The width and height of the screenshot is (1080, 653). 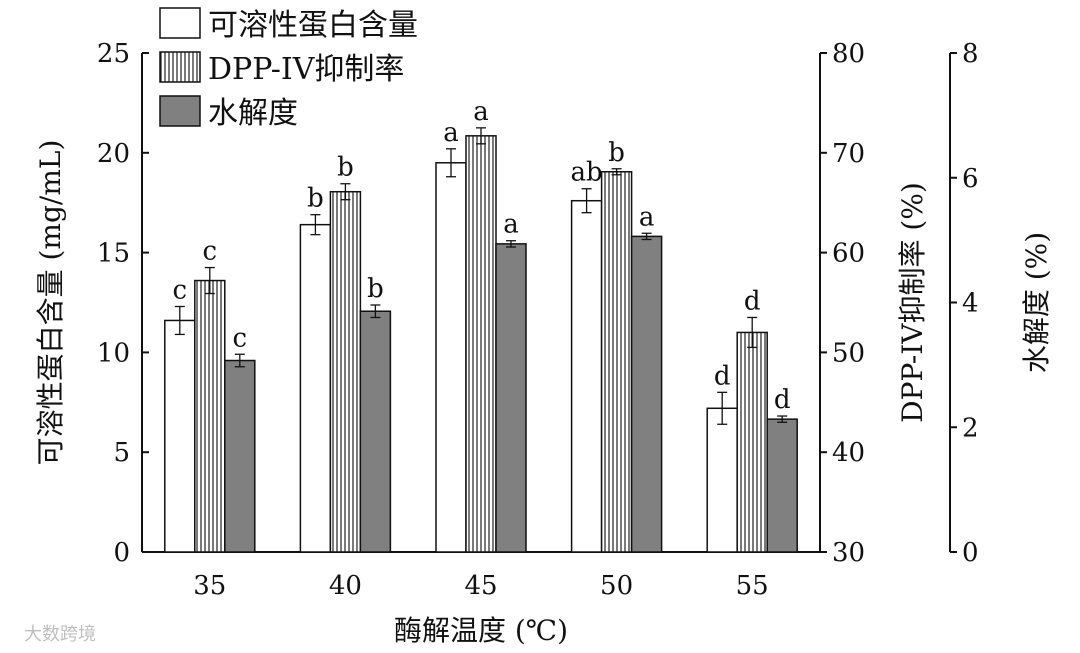 I want to click on right2-axis-title: 水解度 (%), so click(x=1036, y=302).